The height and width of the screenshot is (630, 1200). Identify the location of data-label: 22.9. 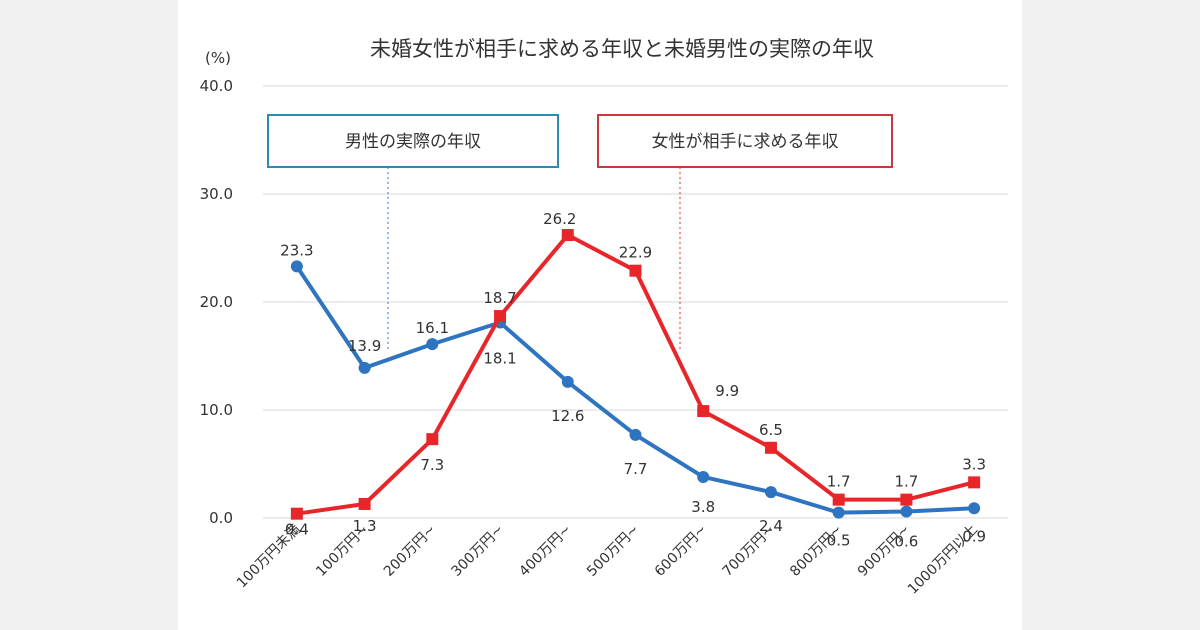
(635, 253).